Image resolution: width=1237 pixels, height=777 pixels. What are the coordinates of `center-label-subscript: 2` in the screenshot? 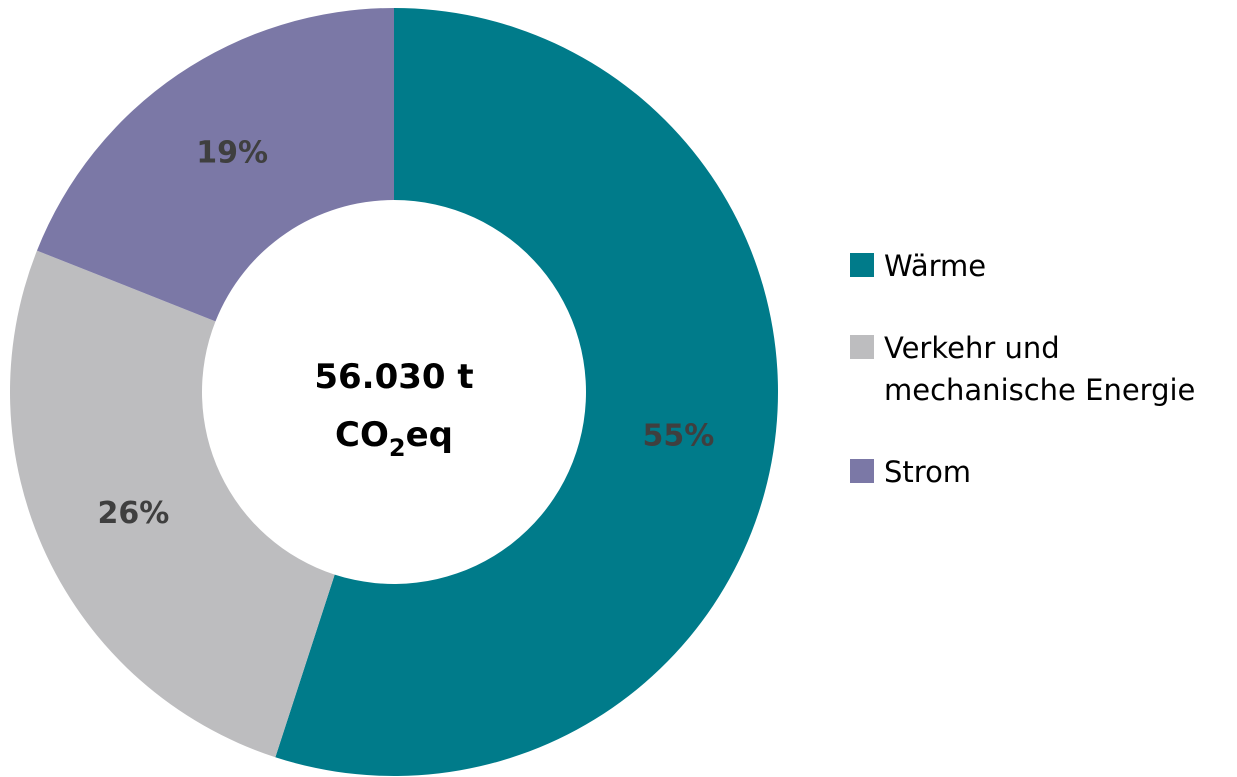 It's located at (397, 448).